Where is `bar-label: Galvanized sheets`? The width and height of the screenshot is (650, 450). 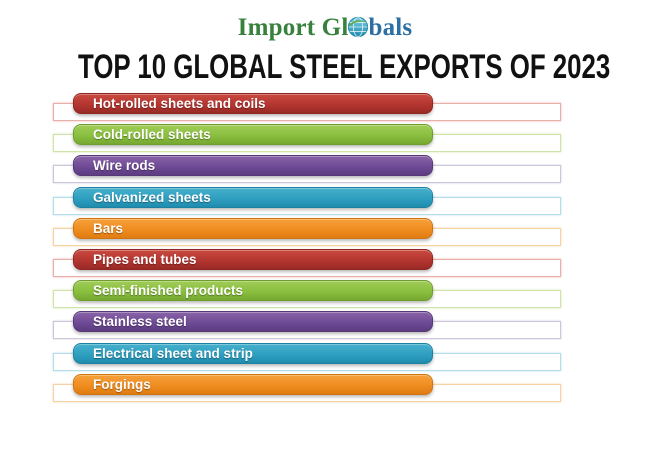
bar-label: Galvanized sheets is located at coordinates (152, 197).